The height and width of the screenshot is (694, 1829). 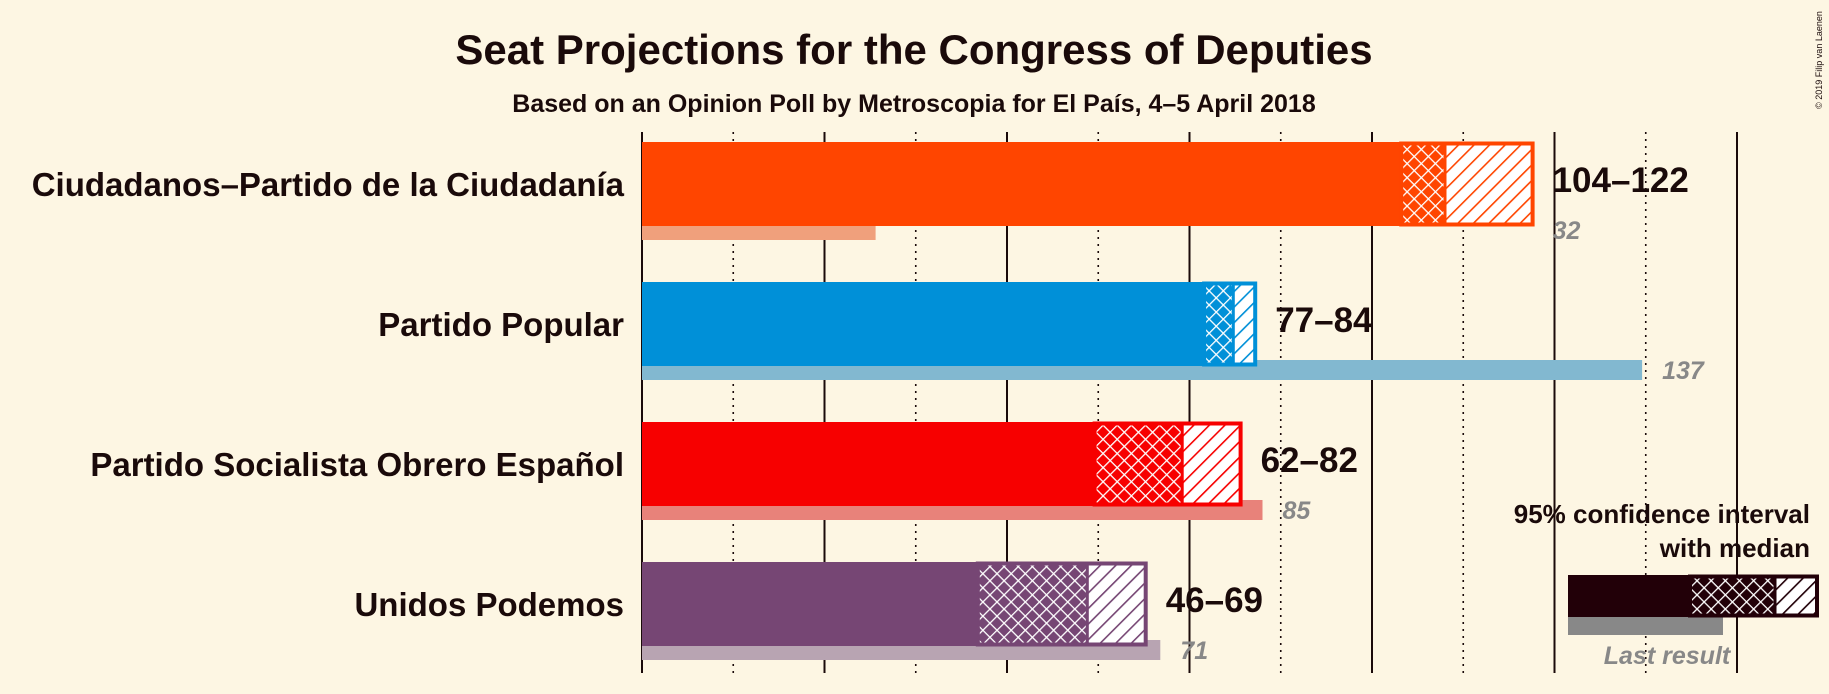 What do you see at coordinates (1324, 320) in the screenshot?
I see `range-label: 77–84` at bounding box center [1324, 320].